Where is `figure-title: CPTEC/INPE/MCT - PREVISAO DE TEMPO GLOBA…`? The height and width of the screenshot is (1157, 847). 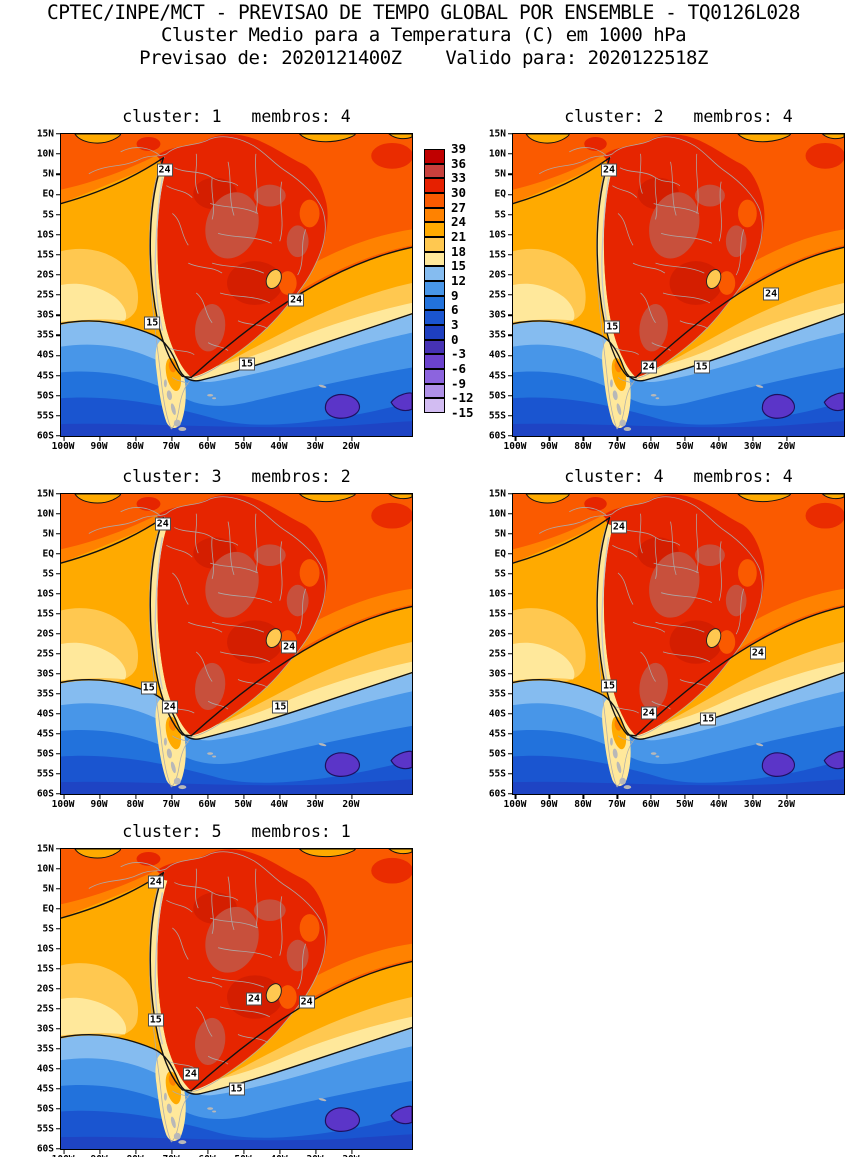
figure-title: CPTEC/INPE/MCT - PREVISAO DE TEMPO GLOBA… is located at coordinates (423, 12).